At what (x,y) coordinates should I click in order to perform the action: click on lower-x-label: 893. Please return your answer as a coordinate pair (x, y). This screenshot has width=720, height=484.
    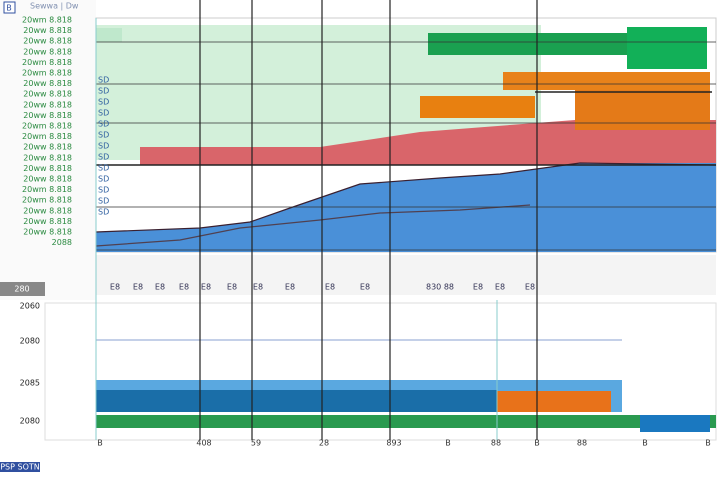
    Looking at the image, I should click on (393, 443).